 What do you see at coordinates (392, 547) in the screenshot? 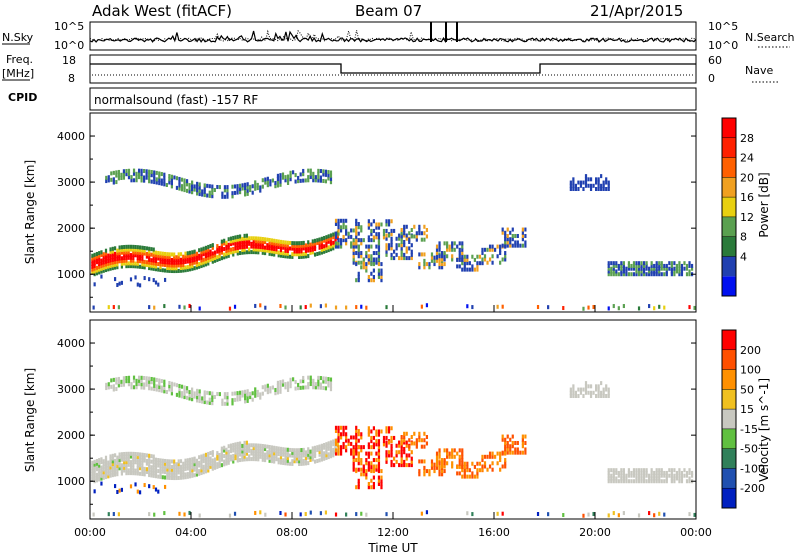
I see `time-xlabel: Time UT` at bounding box center [392, 547].